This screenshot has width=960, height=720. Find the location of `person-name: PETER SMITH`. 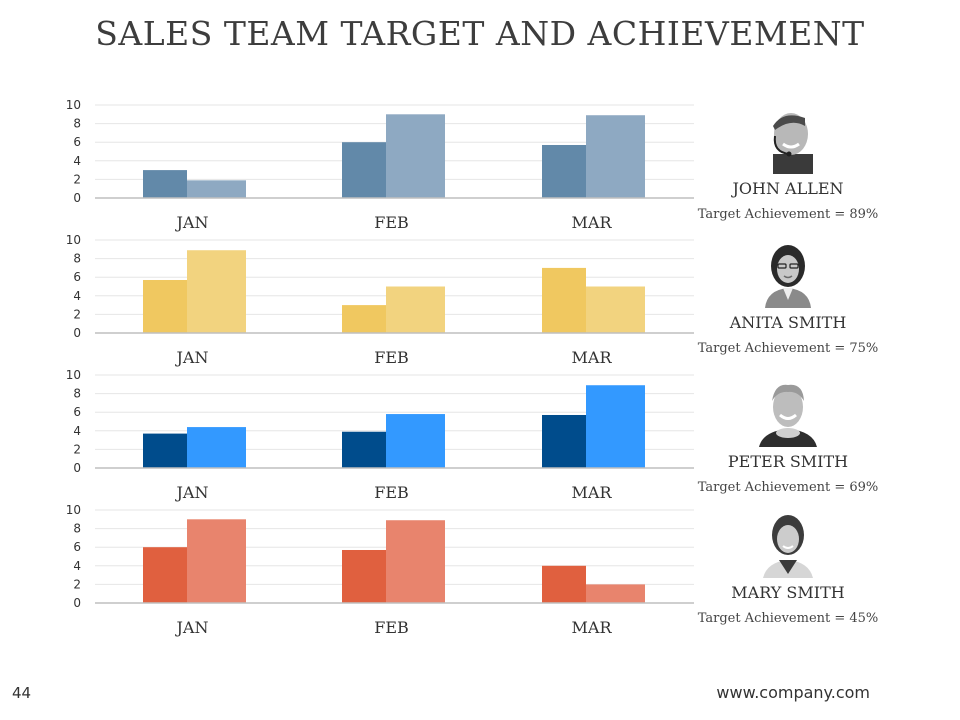

person-name: PETER SMITH is located at coordinates (788, 461).